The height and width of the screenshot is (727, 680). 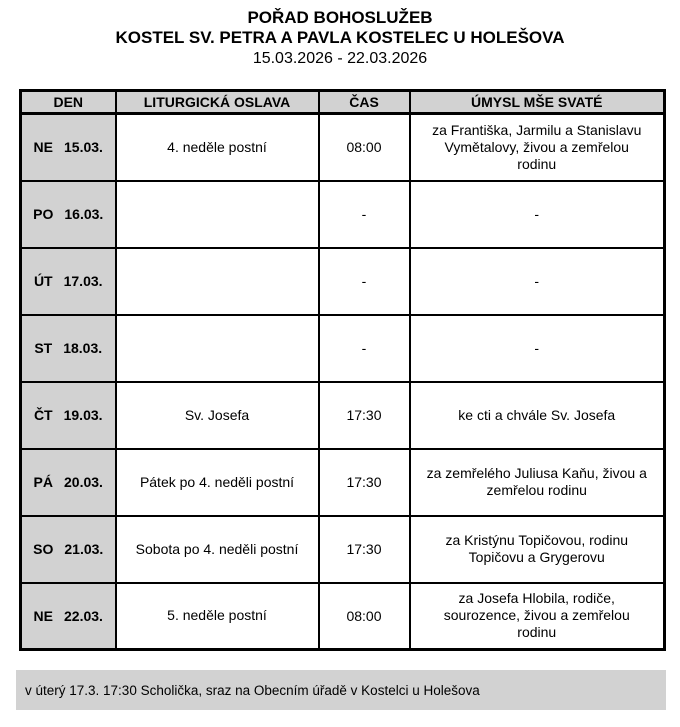 What do you see at coordinates (43, 549) in the screenshot?
I see `day-abbr: SO` at bounding box center [43, 549].